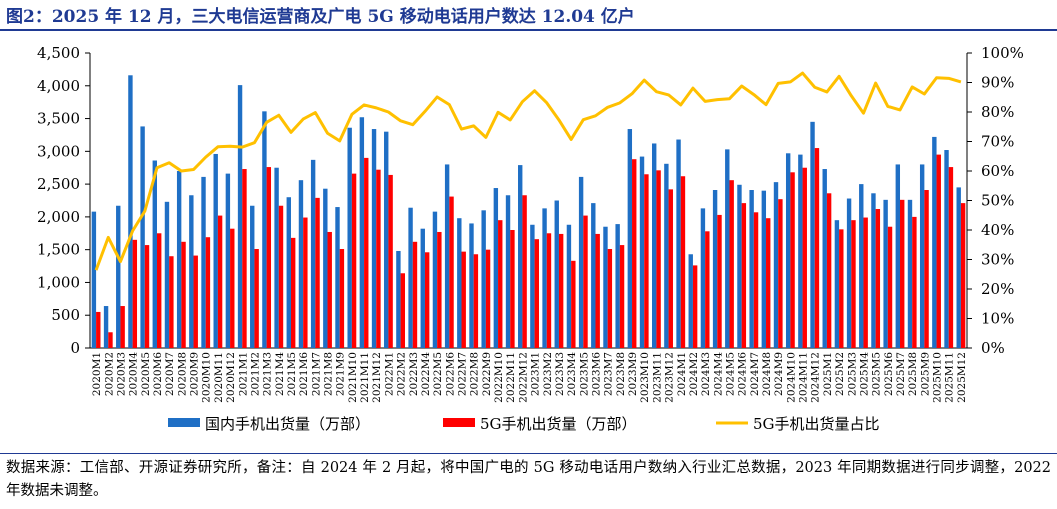 The height and width of the screenshot is (509, 1057). I want to click on x-tick-label: 2023M2, so click(548, 374).